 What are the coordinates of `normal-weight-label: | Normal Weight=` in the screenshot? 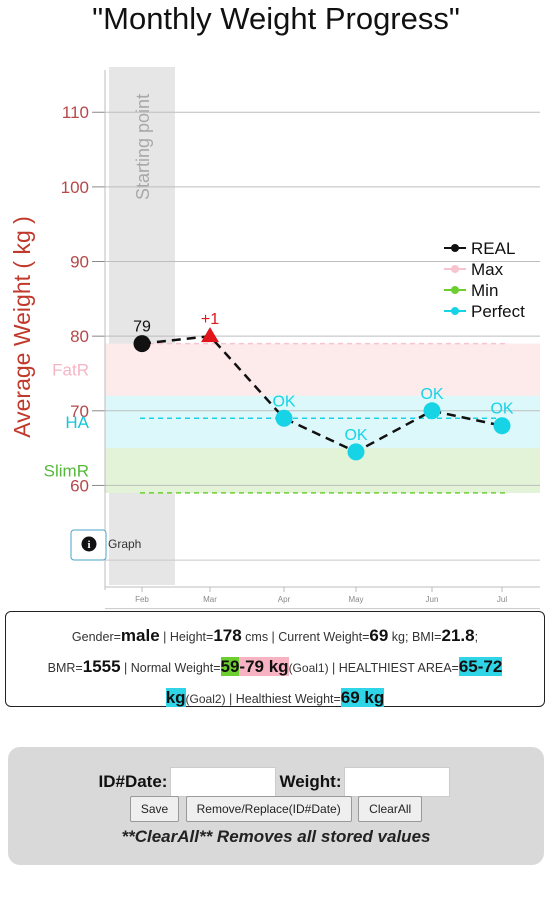 It's located at (170, 668).